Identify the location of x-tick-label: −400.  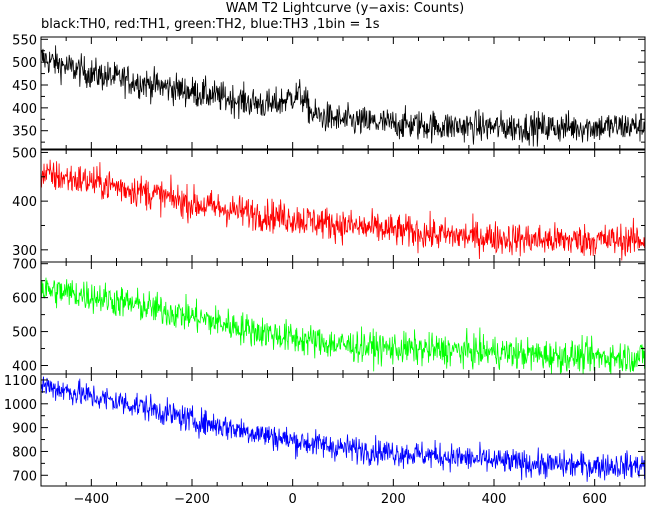
(91, 498).